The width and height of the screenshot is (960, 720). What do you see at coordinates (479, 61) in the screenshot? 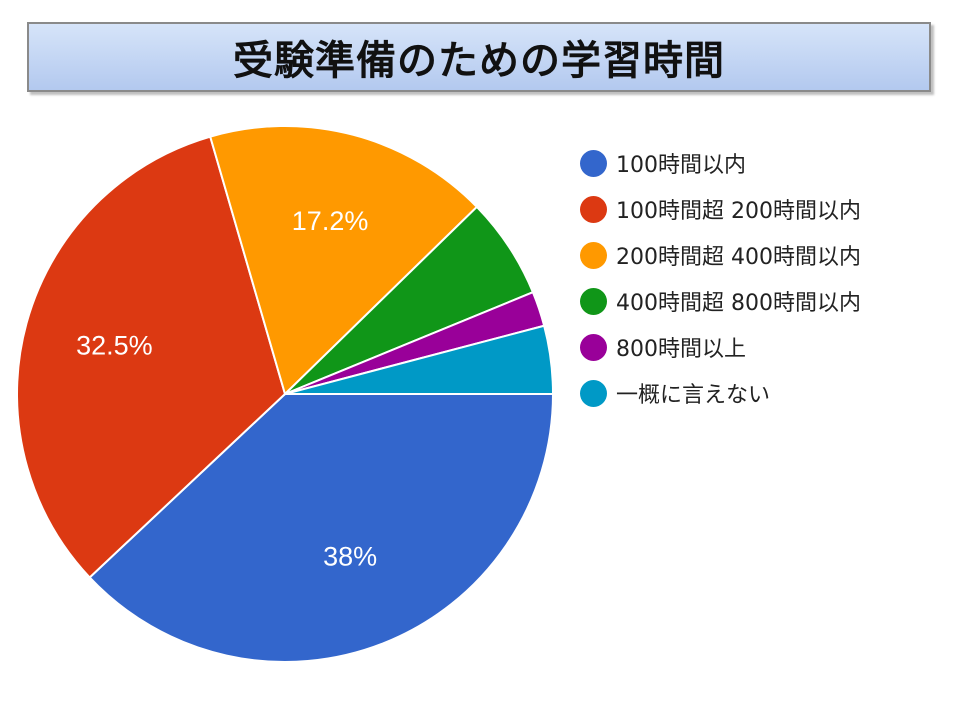
I see `chart-title: 受験準備のための学習時間` at bounding box center [479, 61].